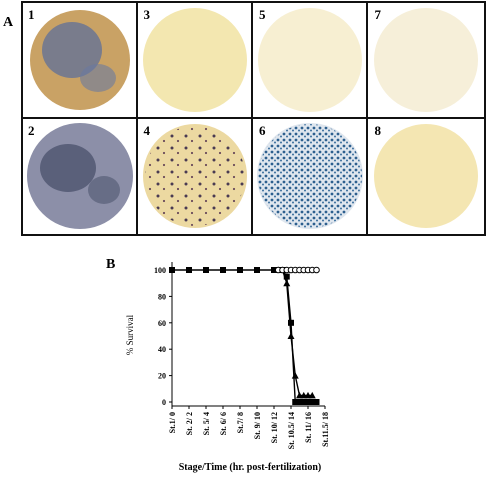 The height and width of the screenshot is (480, 500). Describe the element at coordinates (240, 422) in the screenshot. I see `x-tick-label: St.7/ 8` at that location.